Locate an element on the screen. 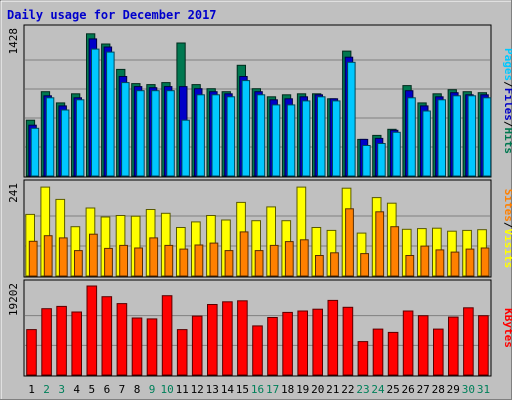 Image resolution: width=512 pixels, height=404 pixels. series-legend-visits-sites: Sites/Visits is located at coordinates (507, 229).